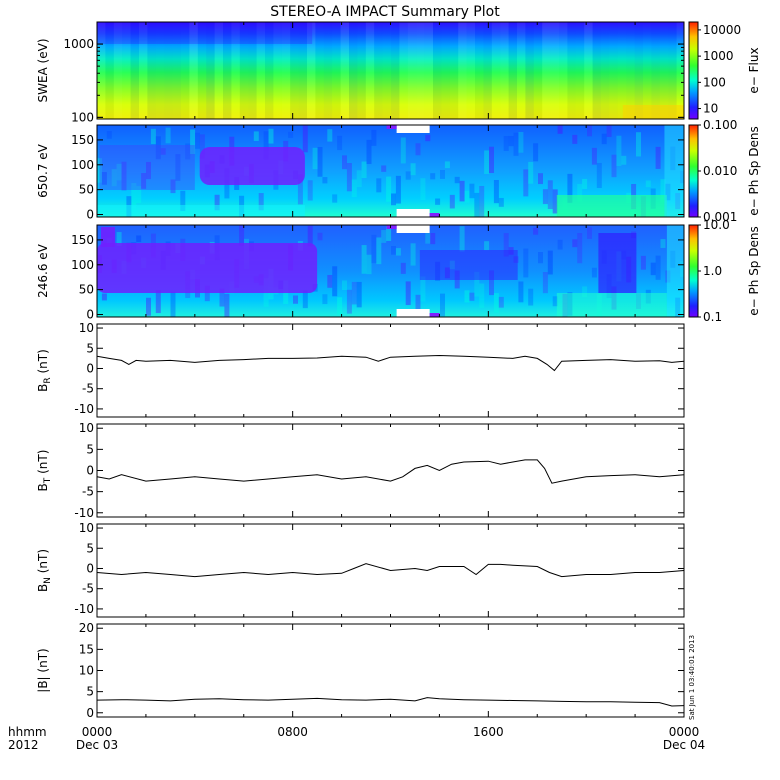 This screenshot has width=780, height=780. I want to click on br-ytick-label: 0, so click(90, 368).